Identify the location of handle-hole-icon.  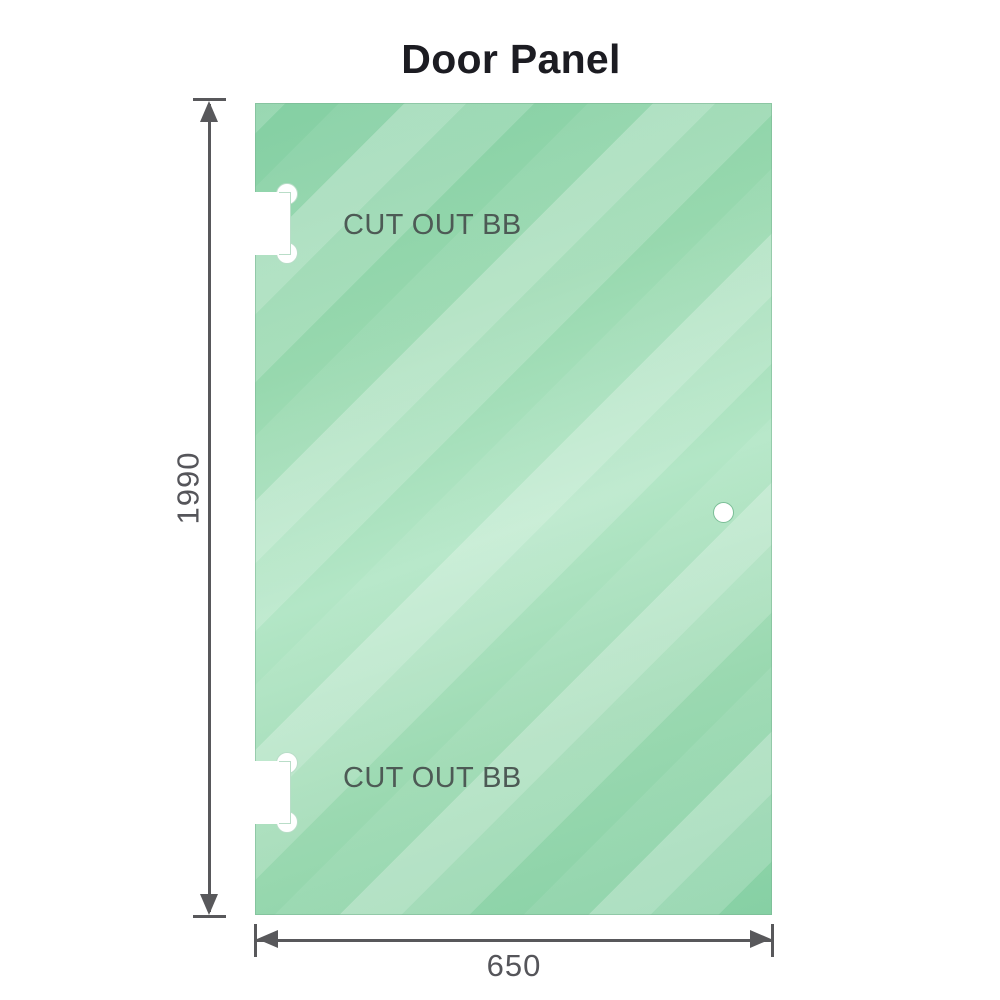
(723, 512).